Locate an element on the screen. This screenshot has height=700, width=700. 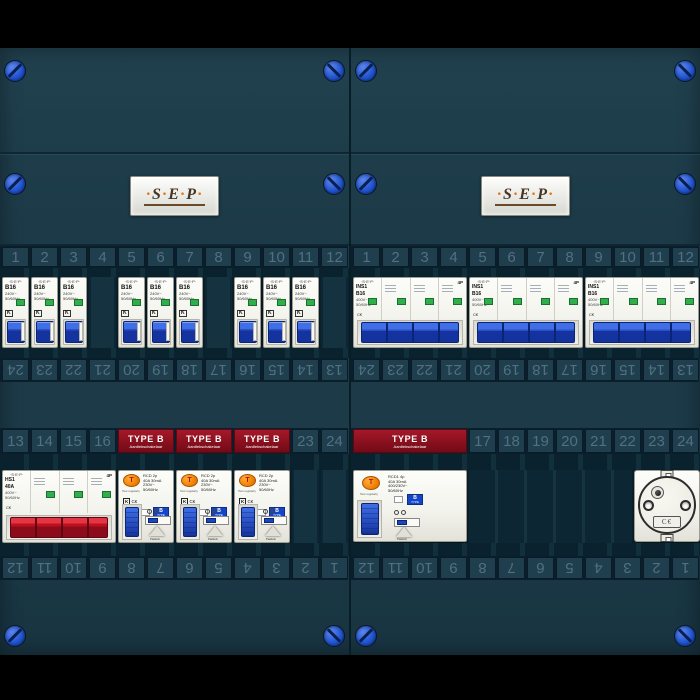
pole: 4P is located at coordinates (684, 299).